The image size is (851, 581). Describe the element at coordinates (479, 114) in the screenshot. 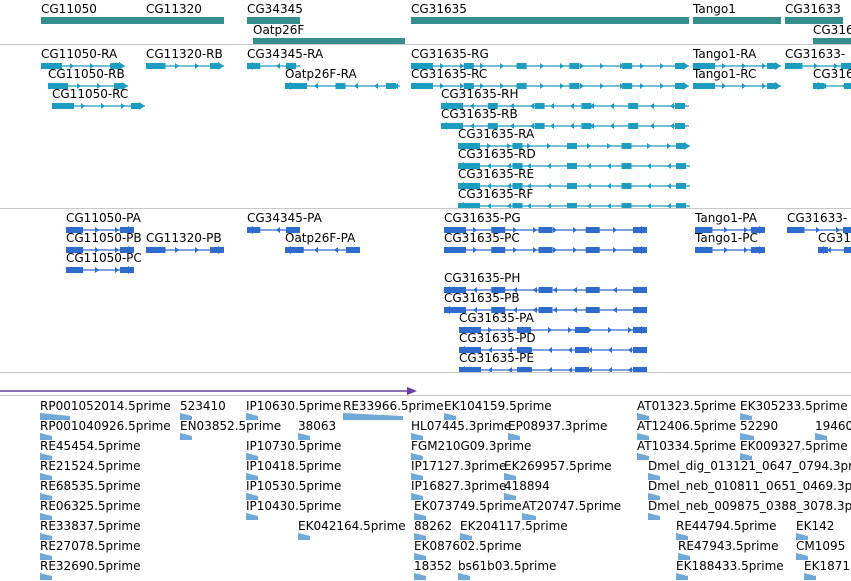

I see `transcript-label: CG31635-RB` at that location.